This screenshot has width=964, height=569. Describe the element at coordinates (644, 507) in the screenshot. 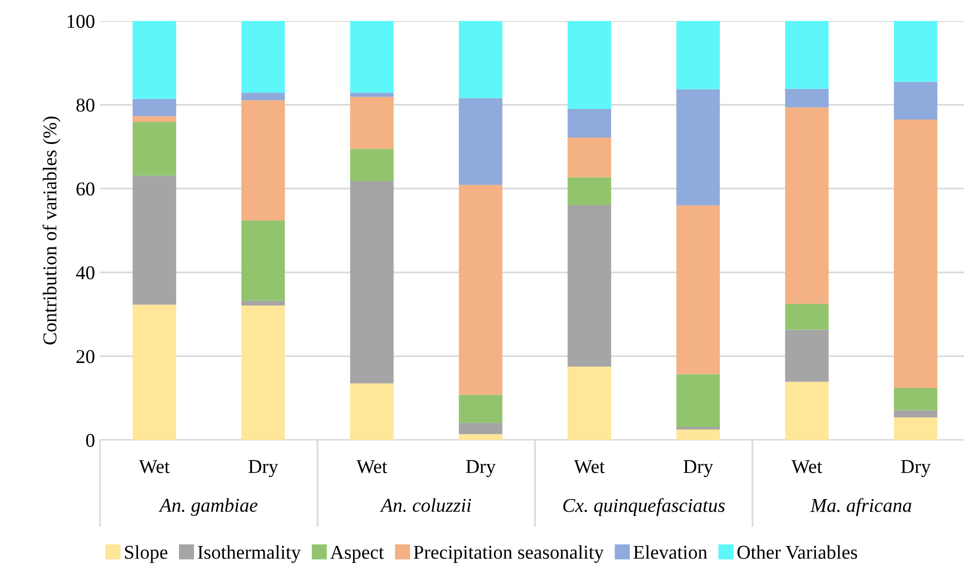

I see `text: Cx. quinquefasciatus` at that location.